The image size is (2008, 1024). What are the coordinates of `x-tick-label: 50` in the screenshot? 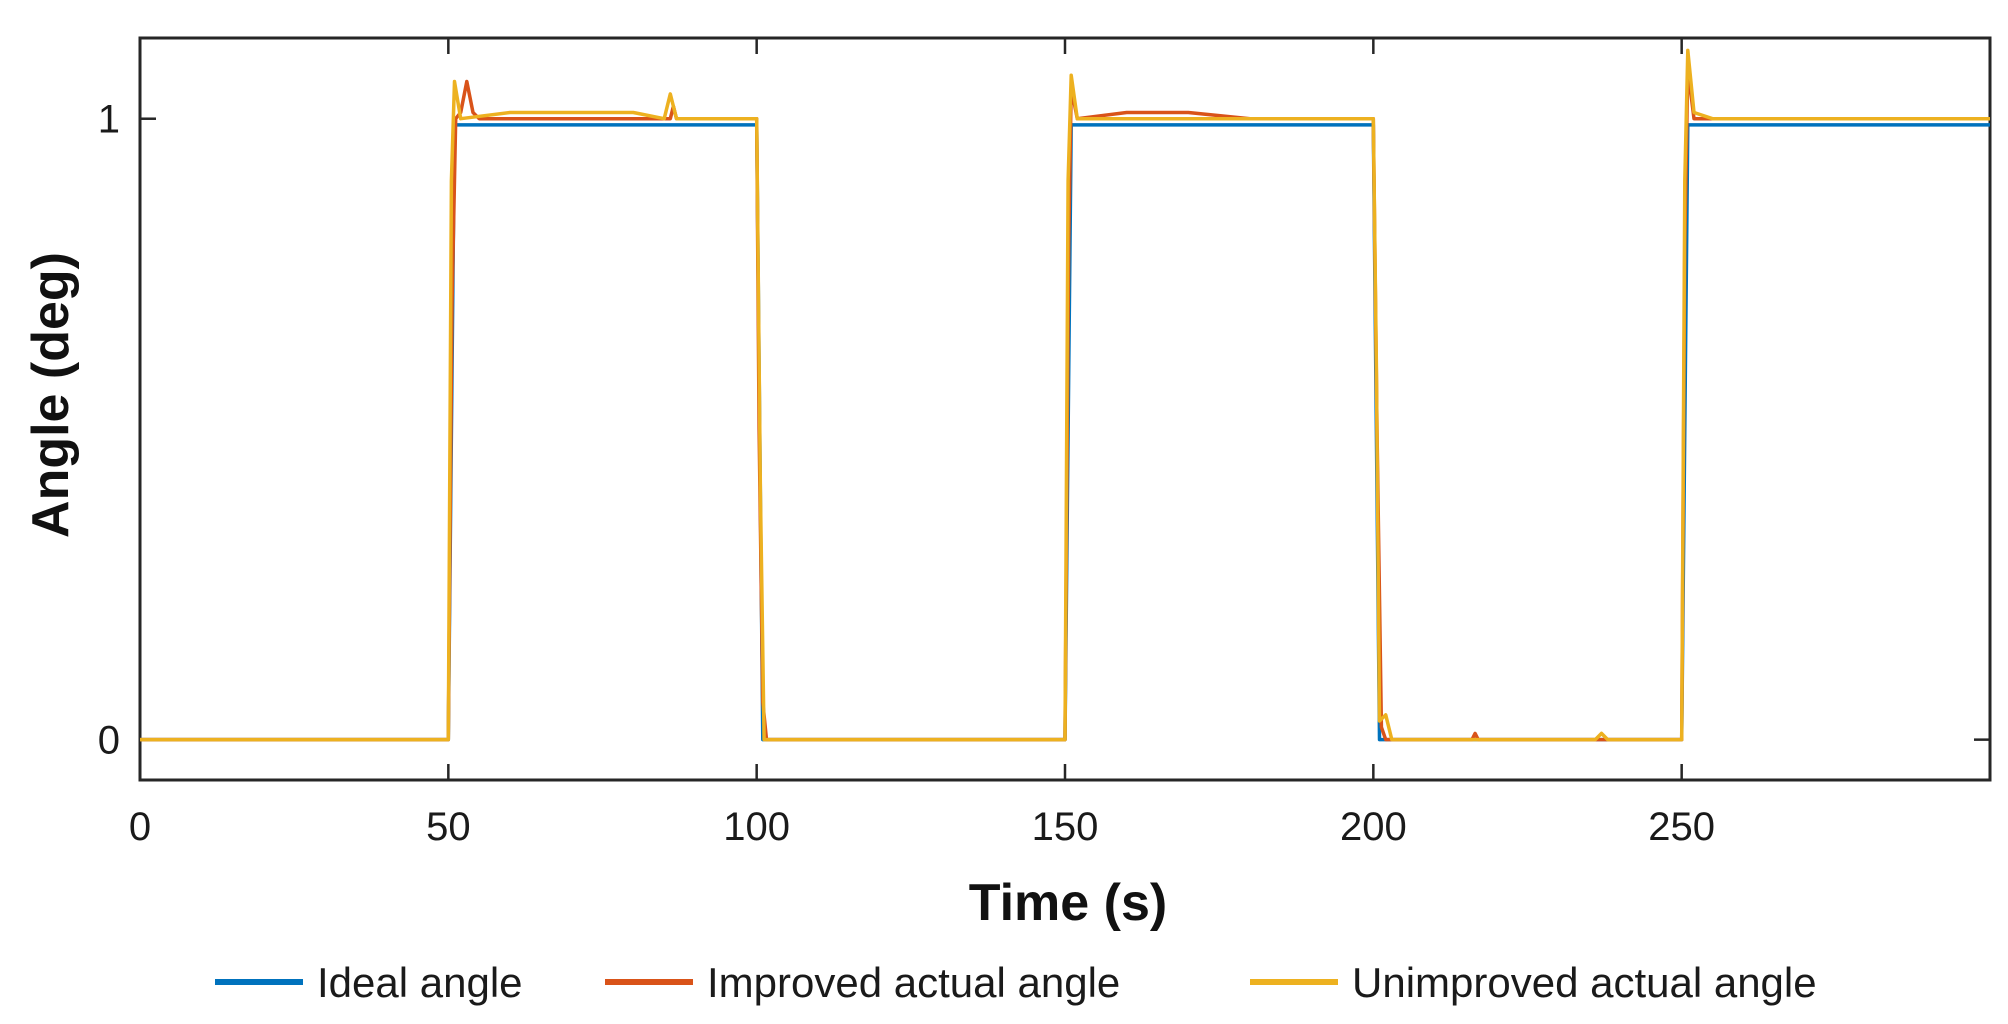 It's located at (448, 827).